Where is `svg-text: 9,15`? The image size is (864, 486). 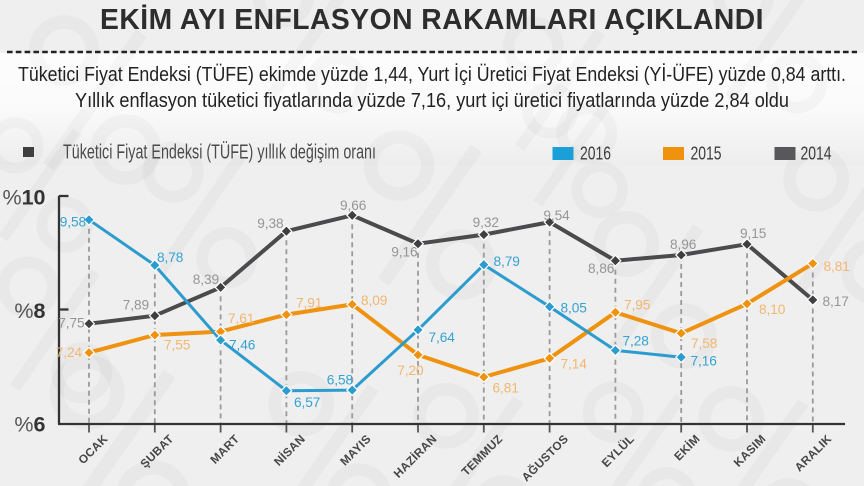 svg-text: 9,15 is located at coordinates (753, 233).